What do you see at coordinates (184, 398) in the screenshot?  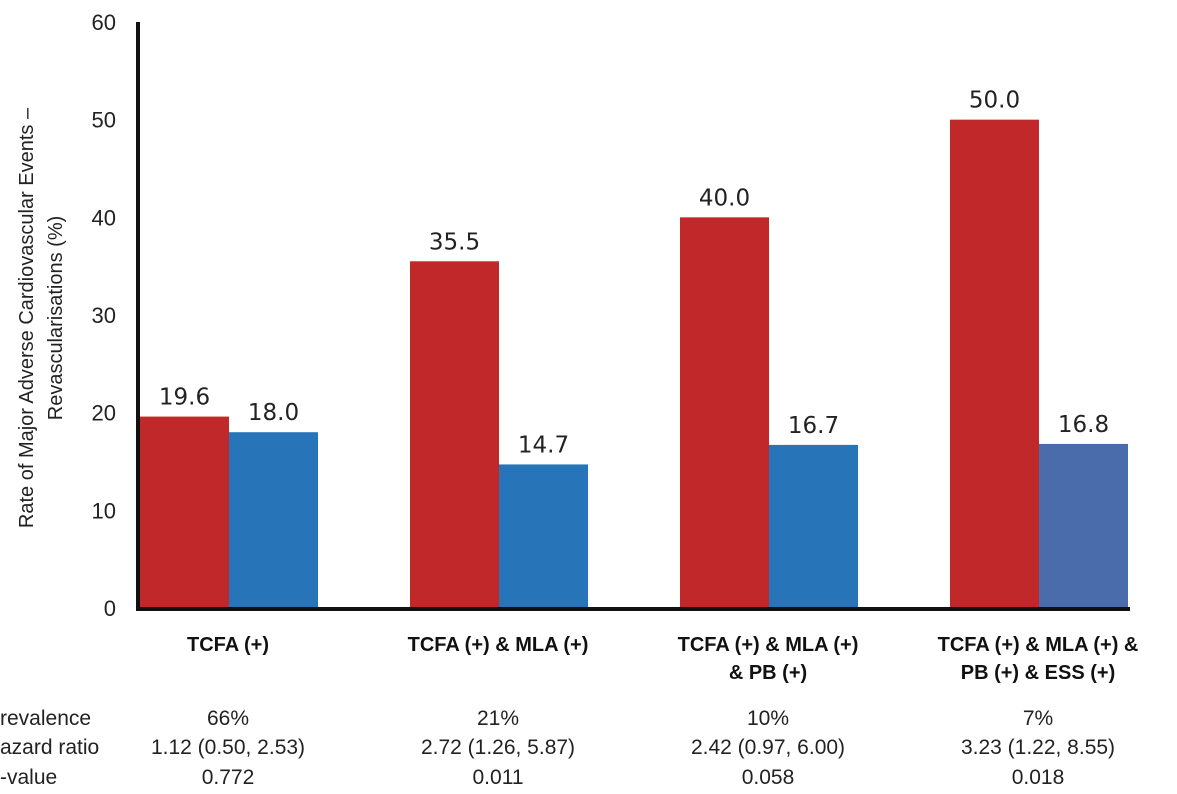 I see `data-label: 19.6` at bounding box center [184, 398].